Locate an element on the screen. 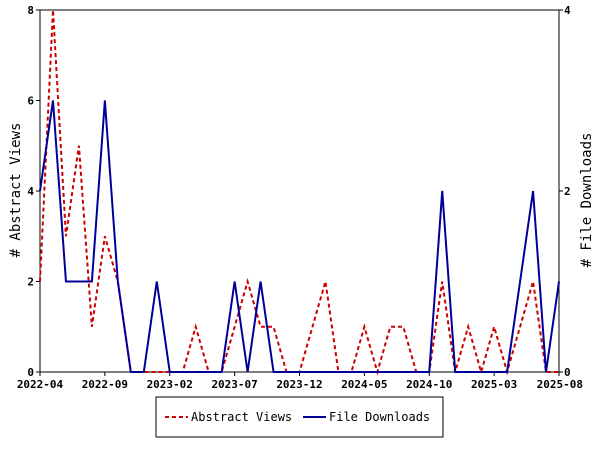 The height and width of the screenshot is (450, 600). left-tick-label: 6 is located at coordinates (30, 101).